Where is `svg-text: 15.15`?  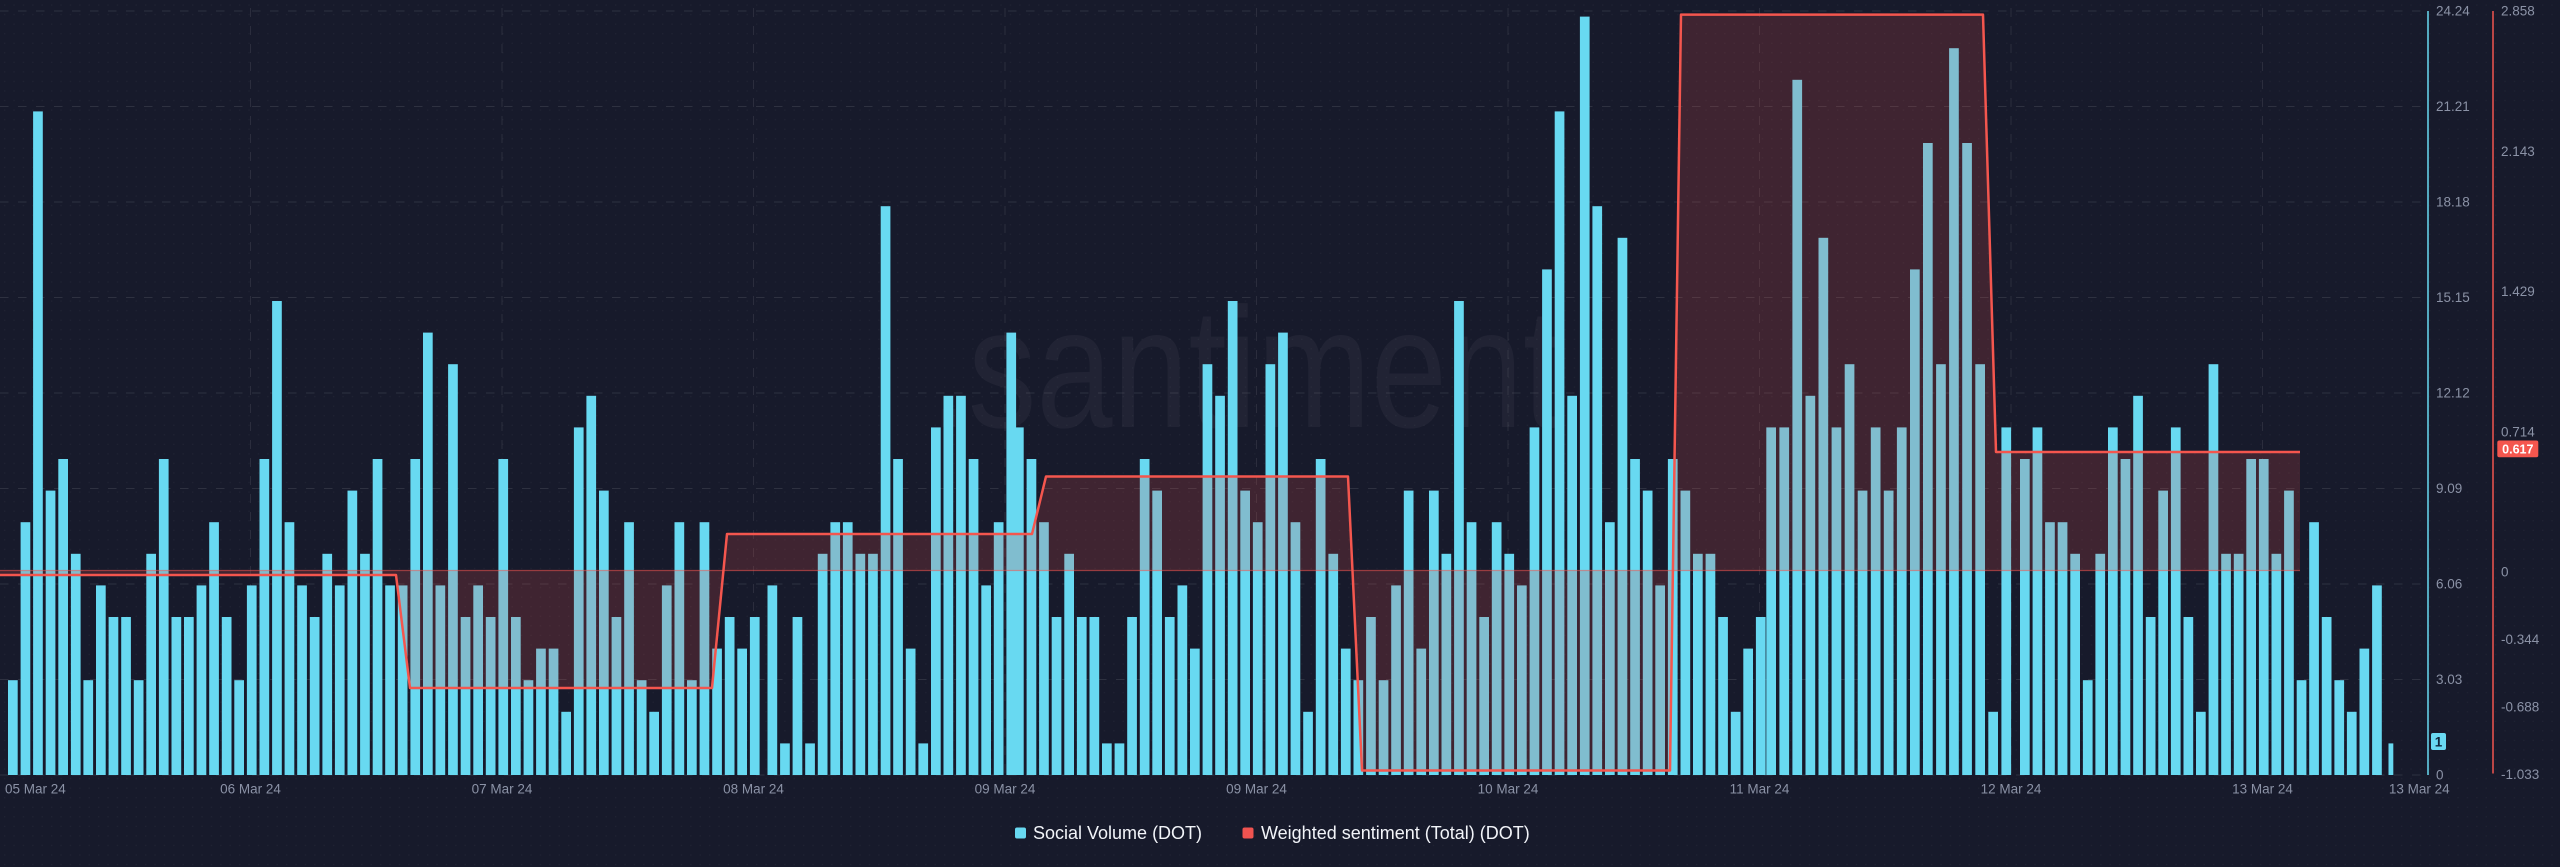
svg-text: 15.15 is located at coordinates (2453, 297).